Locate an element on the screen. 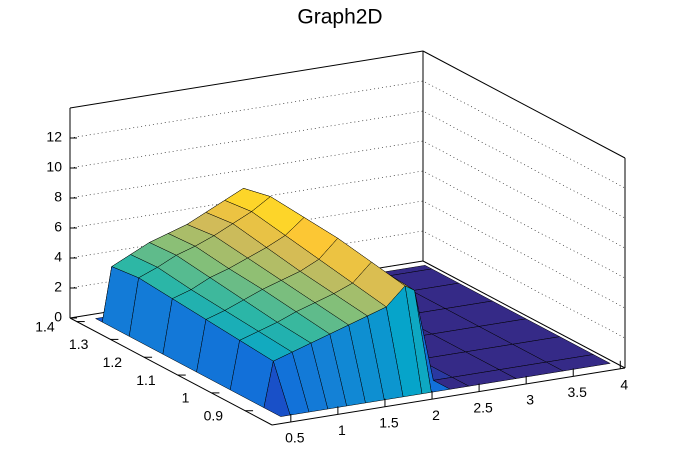  x-axis is located at coordinates (448, 396).